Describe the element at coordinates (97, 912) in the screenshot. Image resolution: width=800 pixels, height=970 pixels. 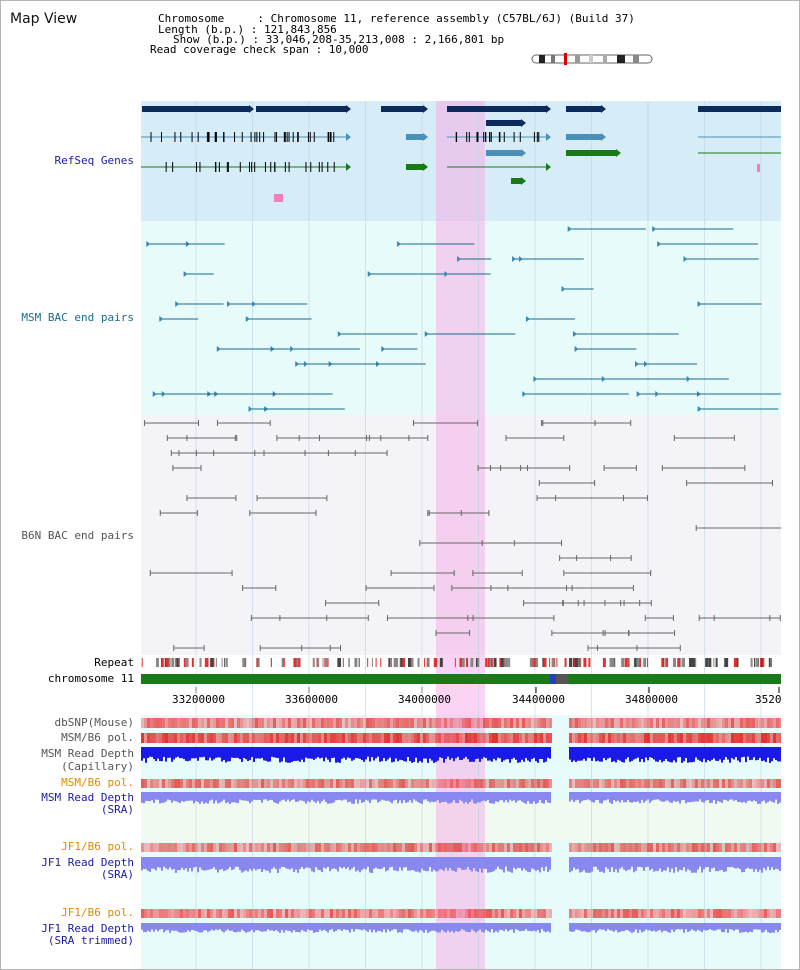
I see `track-label-jf1-b6-pol-2: JF1/B6 pol.` at that location.